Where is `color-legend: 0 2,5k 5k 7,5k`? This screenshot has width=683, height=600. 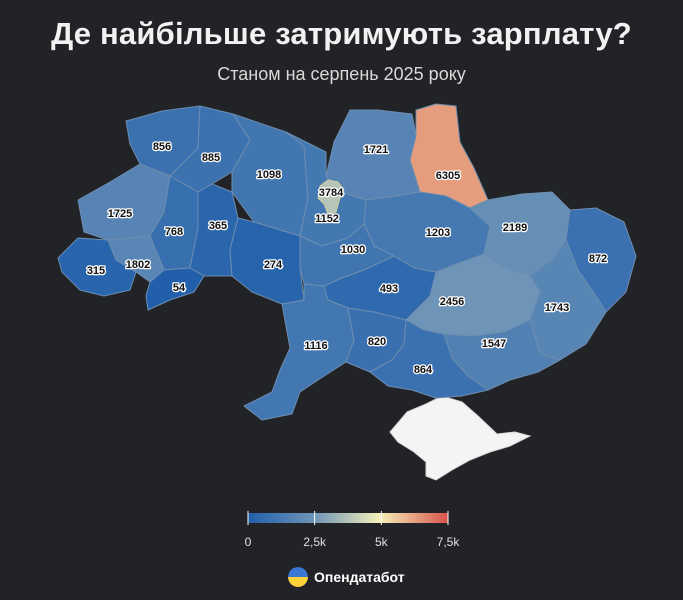 color-legend: 0 2,5k 5k 7,5k is located at coordinates (353, 530).